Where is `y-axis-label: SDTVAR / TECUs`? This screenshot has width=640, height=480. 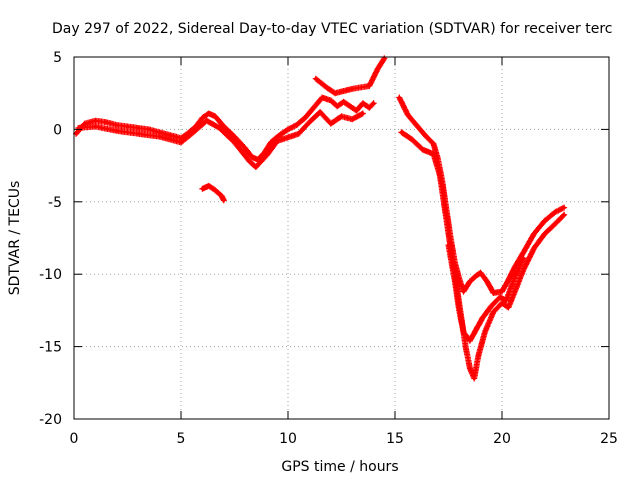 y-axis-label: SDTVAR / TECUs is located at coordinates (15, 238).